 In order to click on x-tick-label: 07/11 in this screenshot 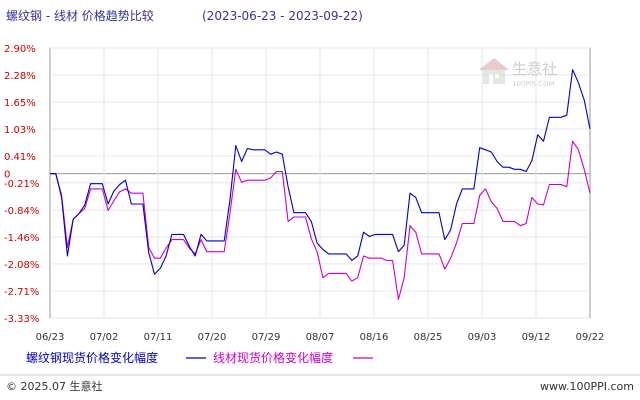, I will do `click(158, 337)`.